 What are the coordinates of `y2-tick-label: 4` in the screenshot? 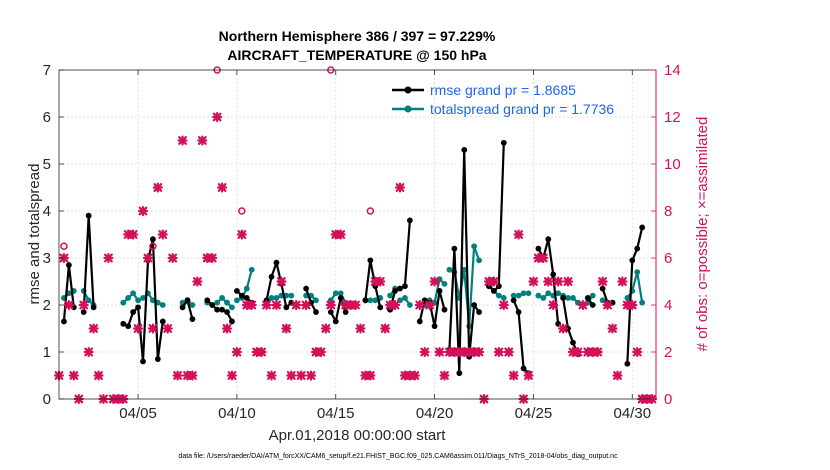 It's located at (668, 305).